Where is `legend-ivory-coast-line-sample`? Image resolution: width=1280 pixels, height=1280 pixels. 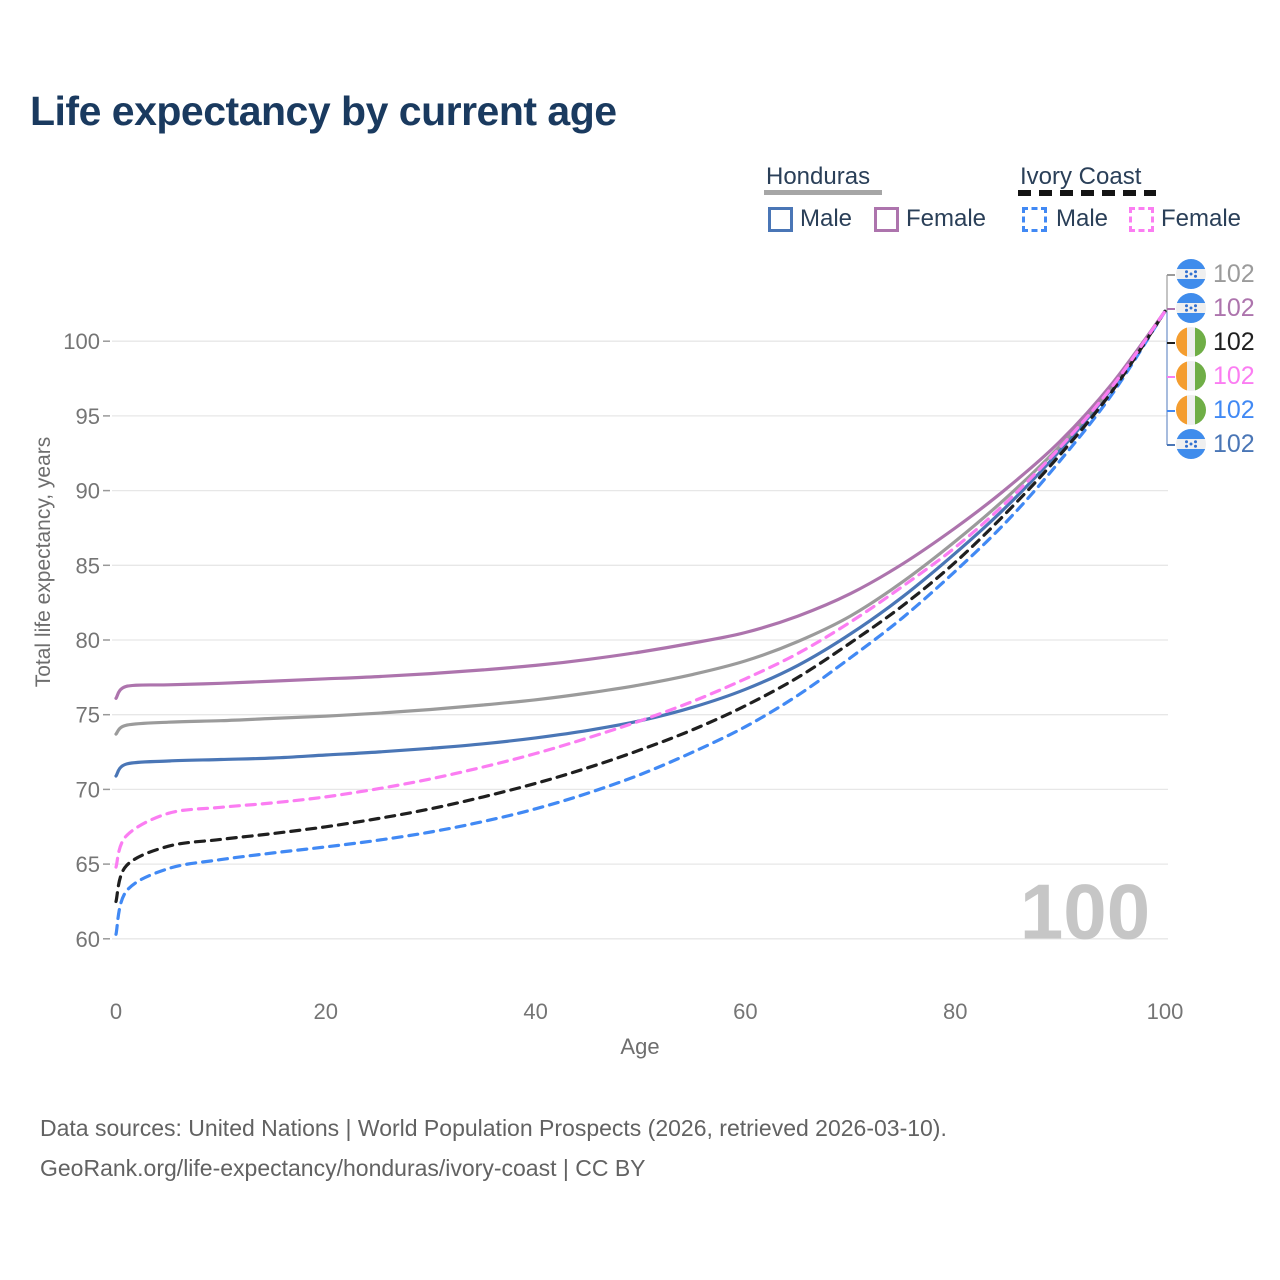 legend-ivory-coast-line-sample is located at coordinates (1087, 193).